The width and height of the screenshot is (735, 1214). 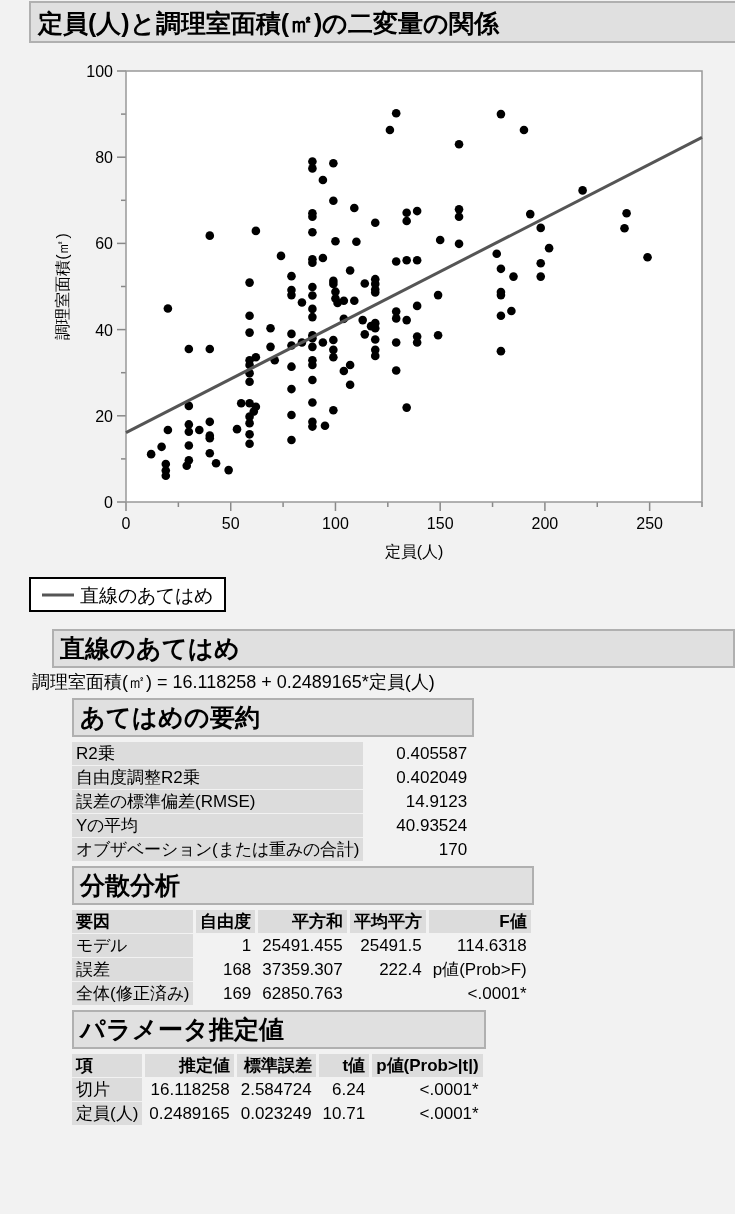 I want to click on text: 114.6318, so click(x=492, y=945).